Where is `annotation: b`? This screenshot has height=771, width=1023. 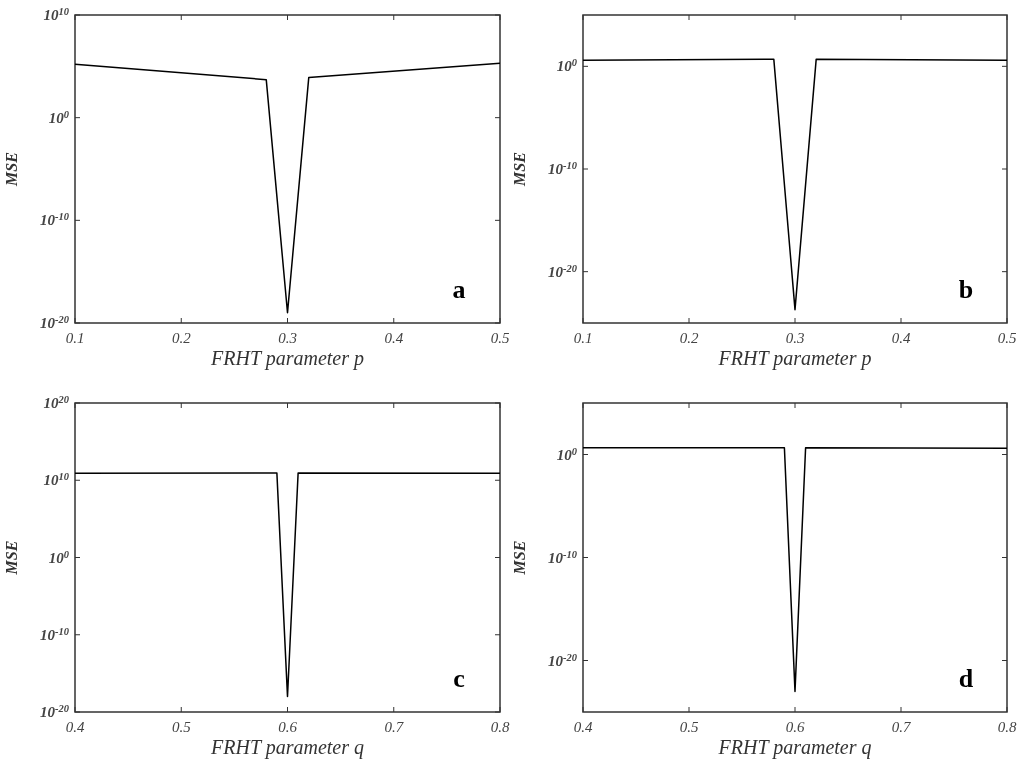 annotation: b is located at coordinates (966, 289).